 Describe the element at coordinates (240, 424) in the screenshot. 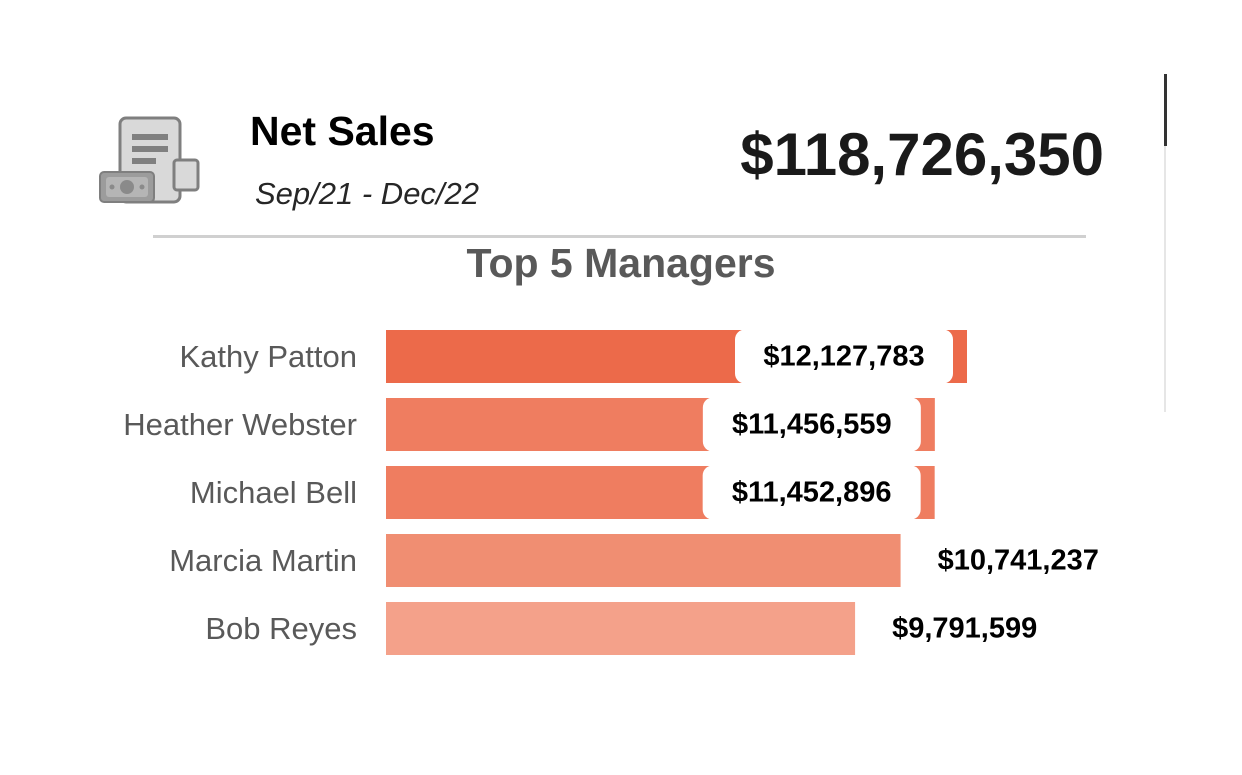

I see `category-label: Heather Webster` at that location.